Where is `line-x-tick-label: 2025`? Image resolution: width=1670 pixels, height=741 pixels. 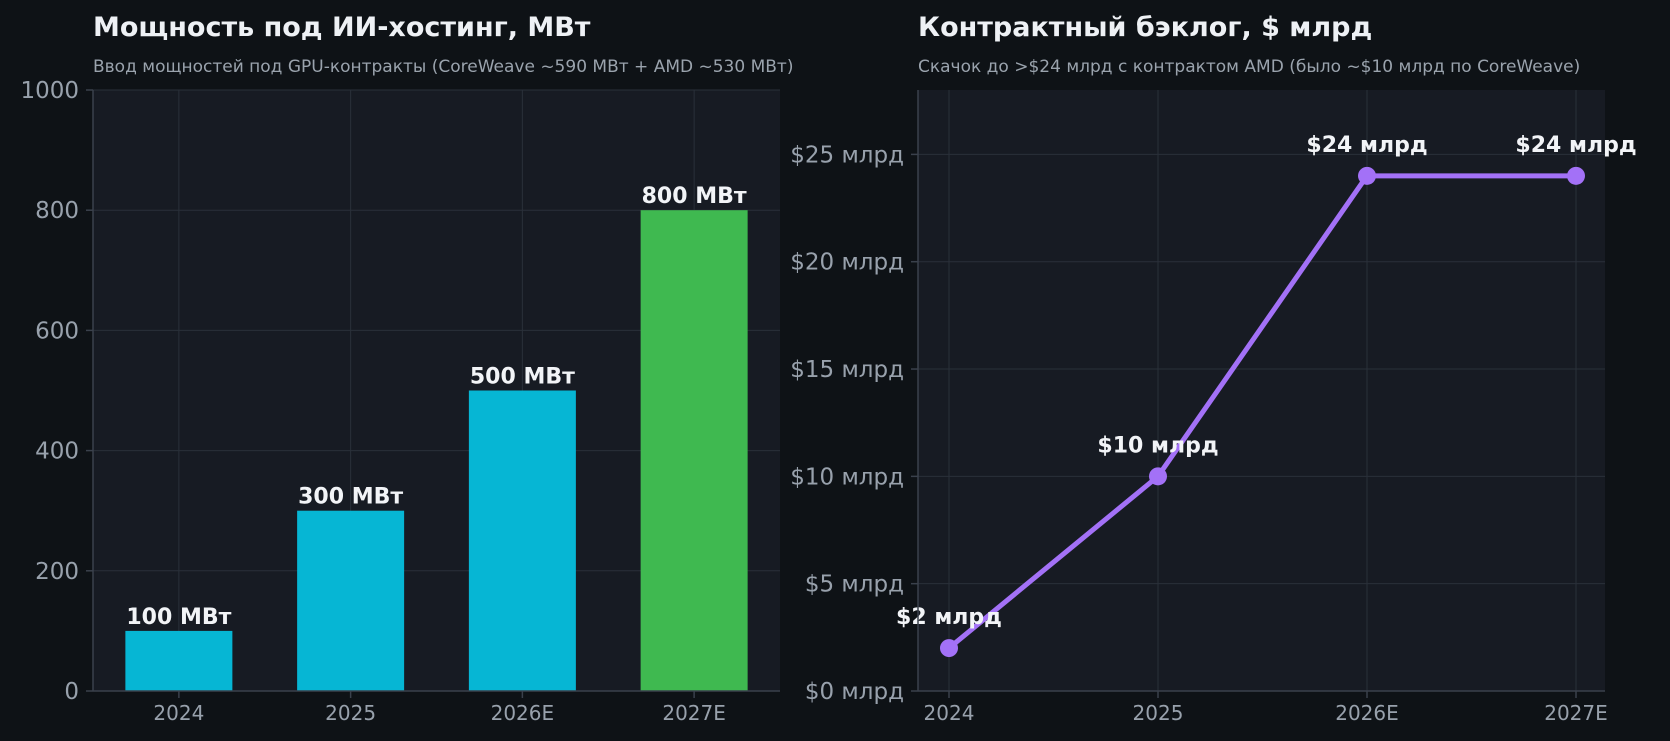 line-x-tick-label: 2025 is located at coordinates (1158, 713).